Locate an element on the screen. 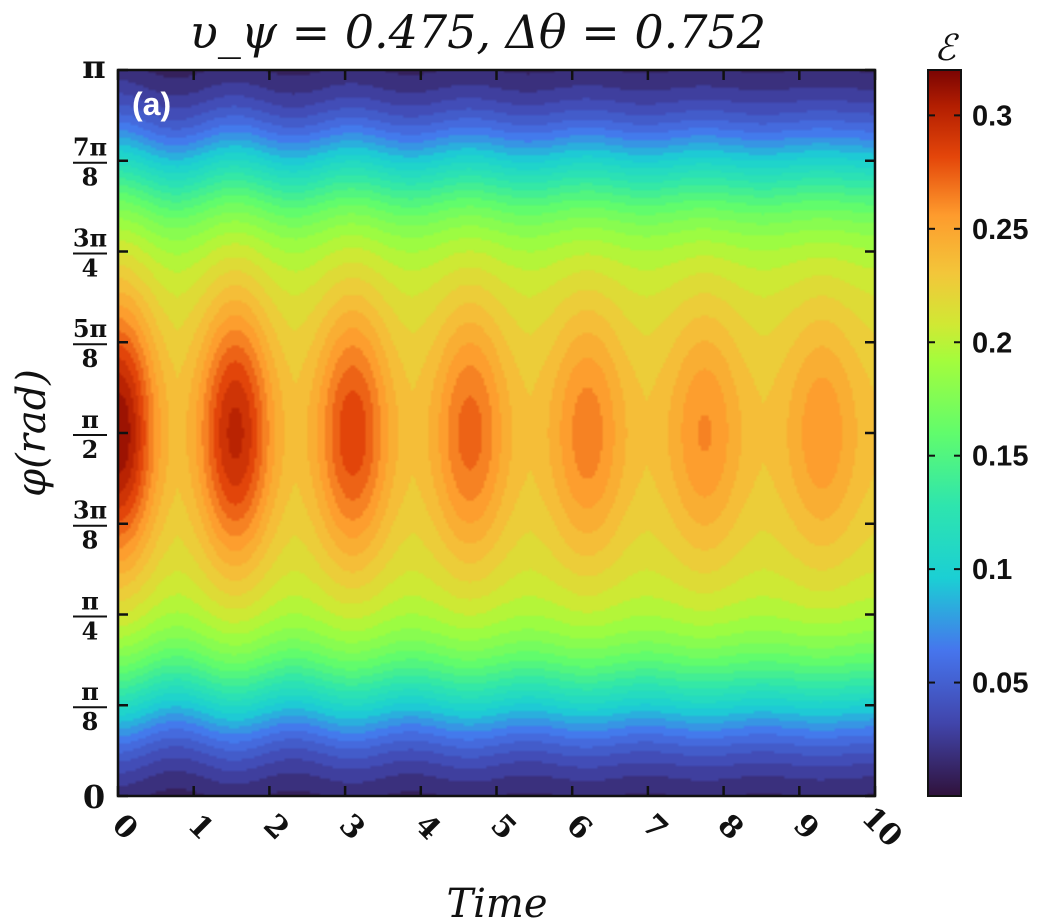  y-axis-label: φ(rad) is located at coordinates (32, 433).